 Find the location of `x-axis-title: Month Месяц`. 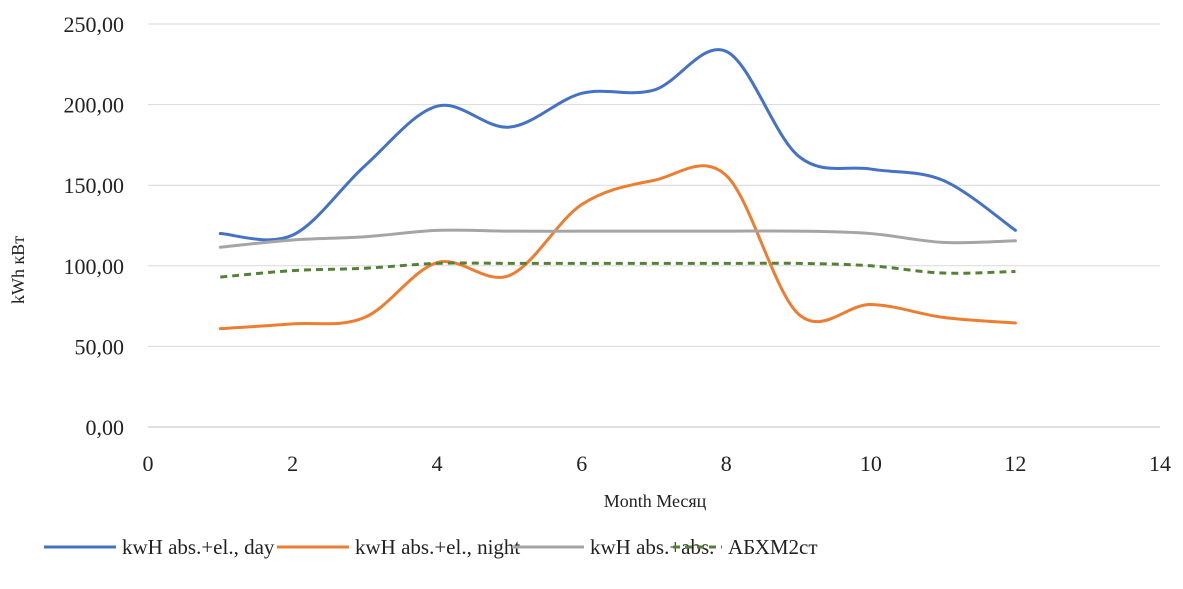

x-axis-title: Month Месяц is located at coordinates (655, 501).